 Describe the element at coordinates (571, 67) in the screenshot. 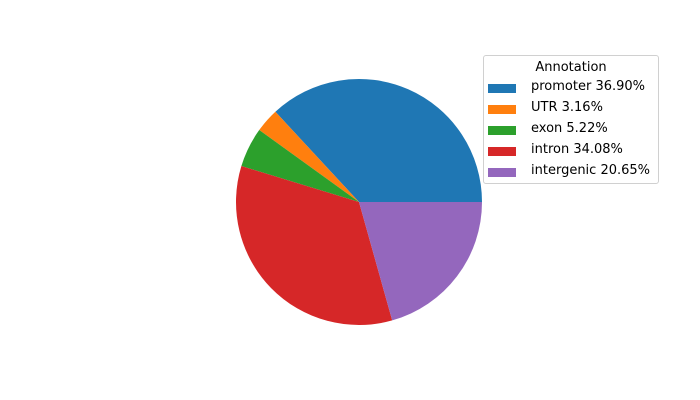

I see `legend-title: Annotation` at that location.